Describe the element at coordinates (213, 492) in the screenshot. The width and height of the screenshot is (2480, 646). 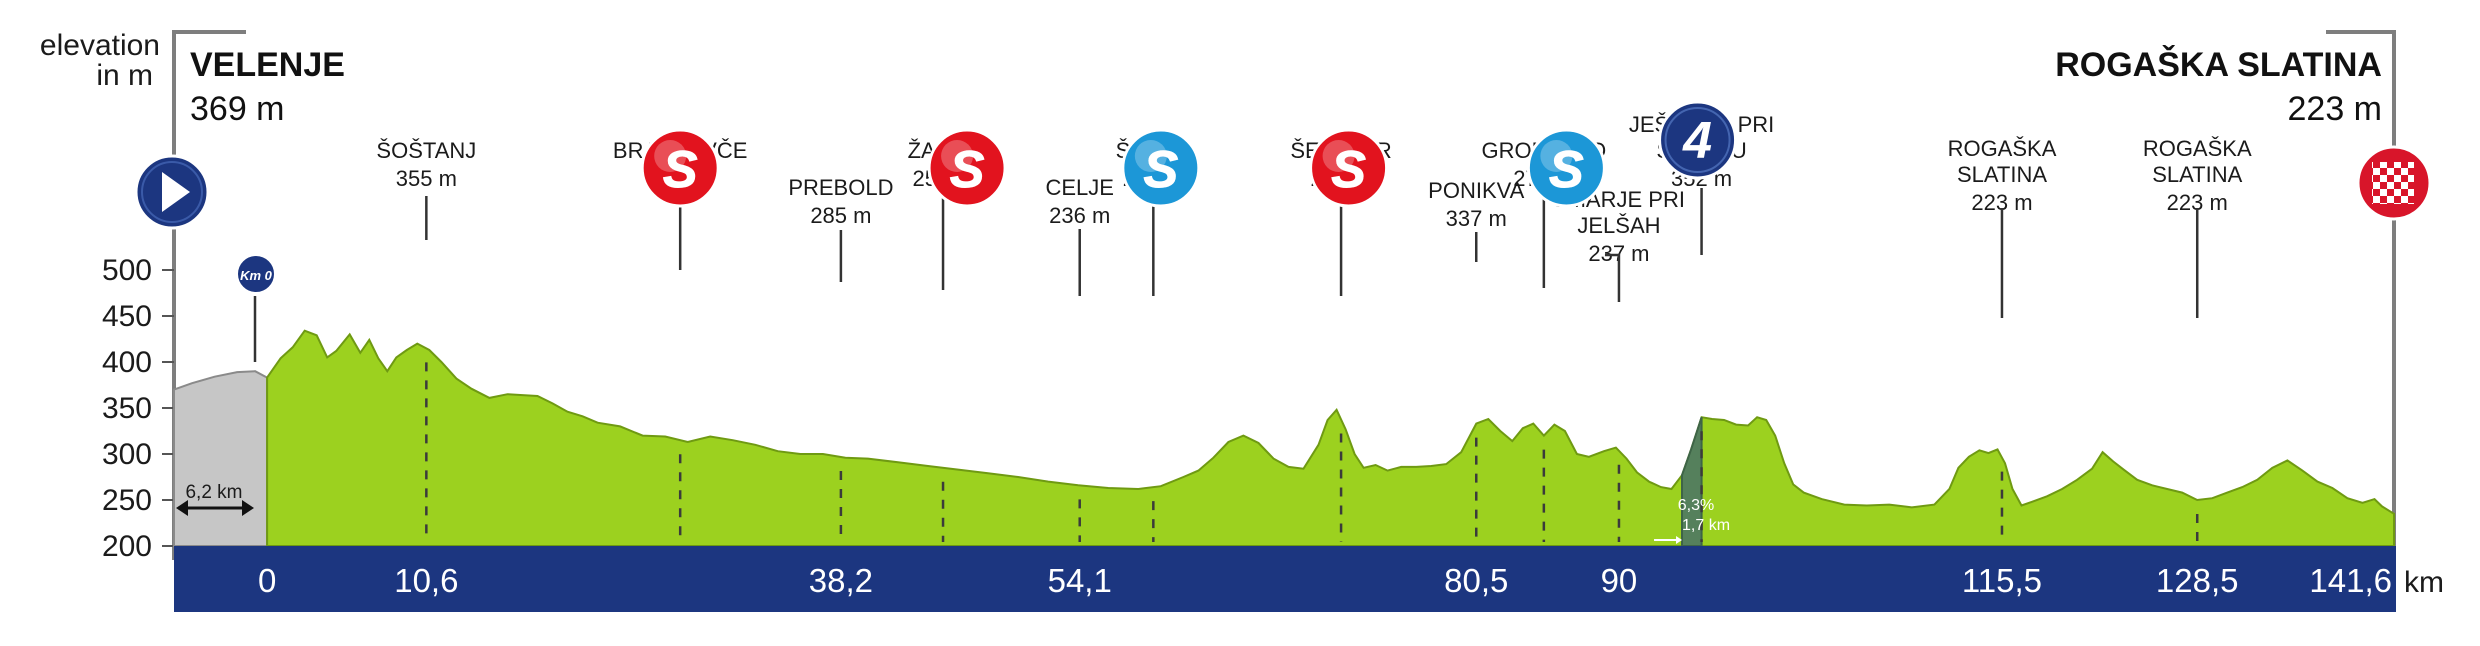
I see `neutral-zone-label: 6,2 km` at that location.